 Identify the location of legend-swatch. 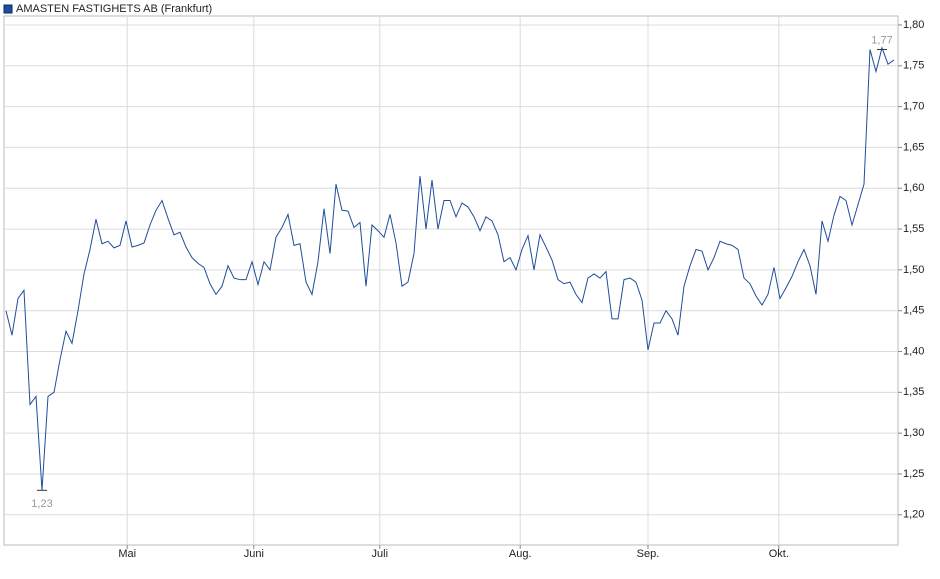
(8, 9).